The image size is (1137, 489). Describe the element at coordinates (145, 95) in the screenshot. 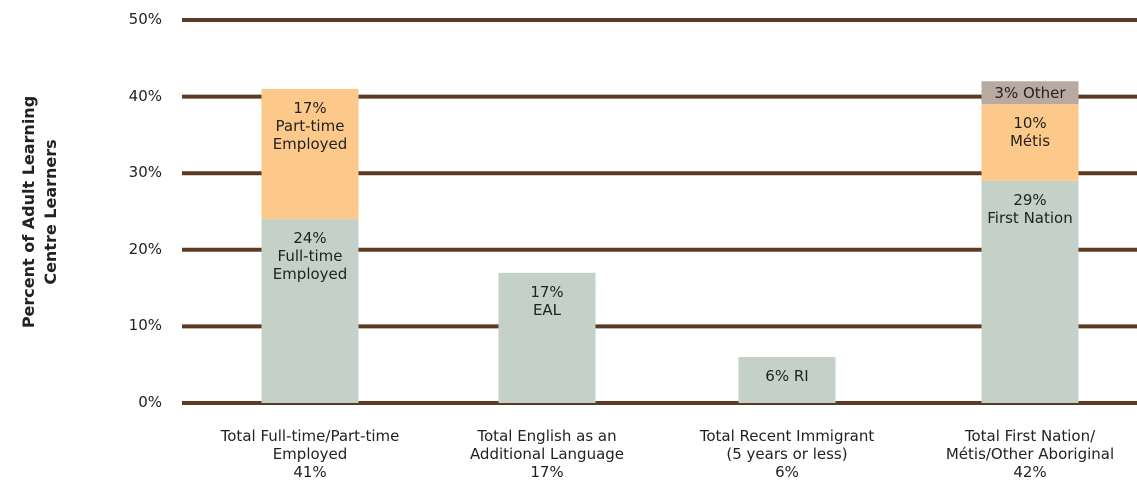

I see `y-tick-label: 40%` at that location.